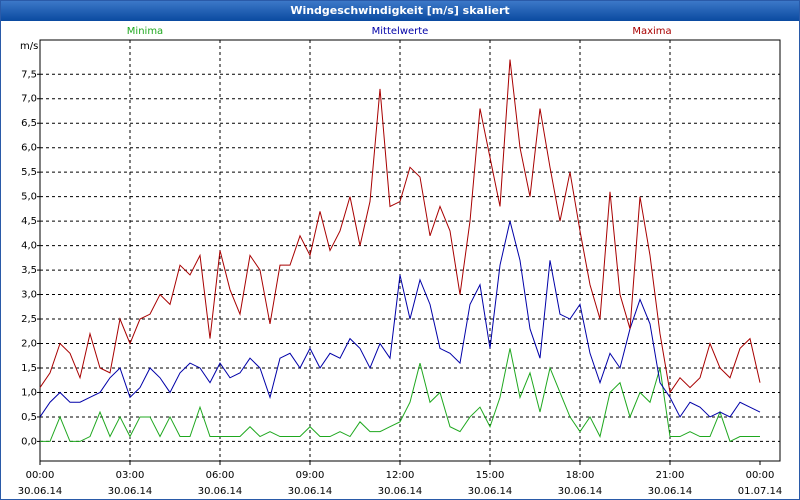  Describe the element at coordinates (670, 475) in the screenshot. I see `x-tick-label: 21:00` at that location.